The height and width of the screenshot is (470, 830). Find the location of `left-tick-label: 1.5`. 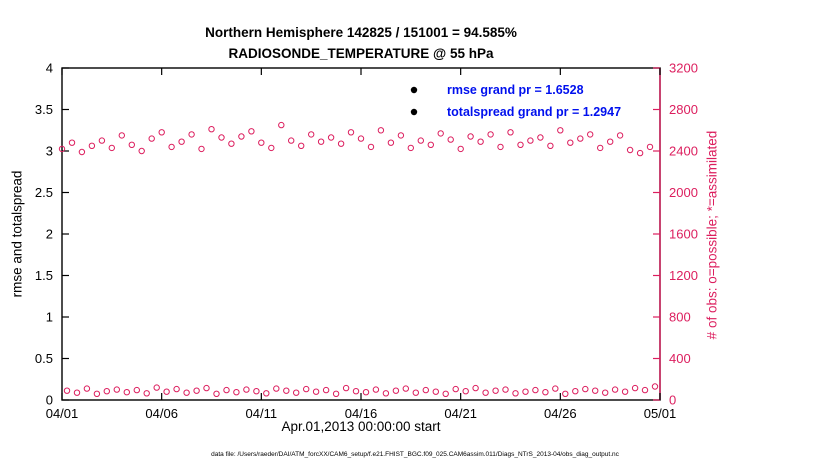

left-tick-label: 1.5 is located at coordinates (44, 275).